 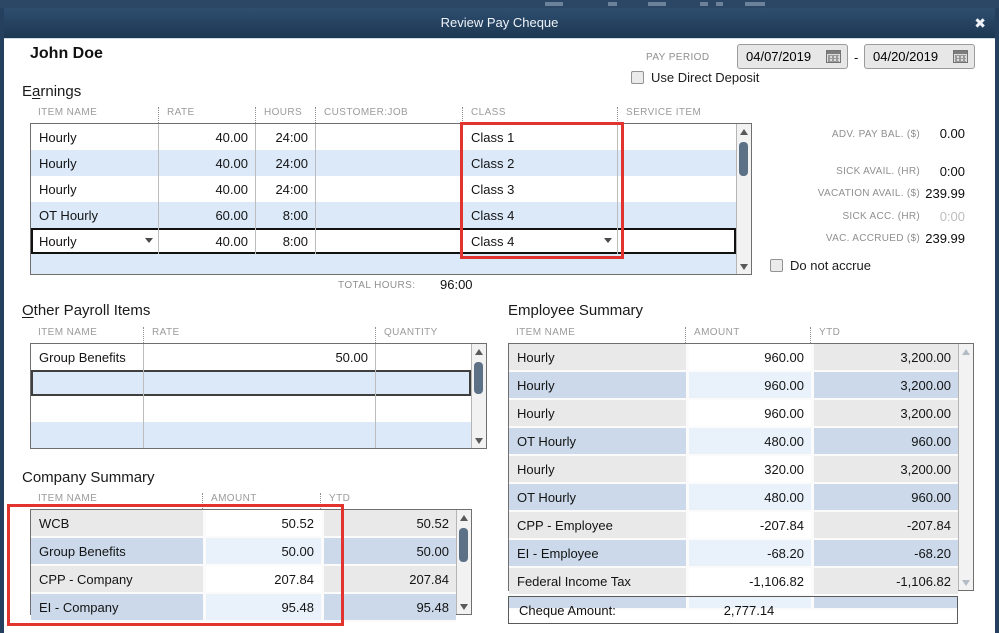 I want to click on cell-class: Class 3, so click(x=540, y=189).